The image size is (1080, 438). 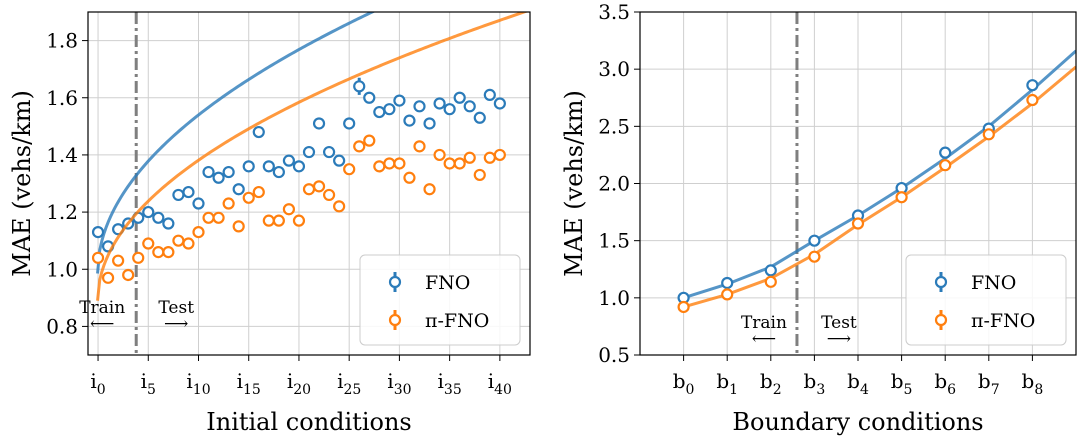 I want to click on x-axis-title: Boundary conditions, so click(x=857, y=422).